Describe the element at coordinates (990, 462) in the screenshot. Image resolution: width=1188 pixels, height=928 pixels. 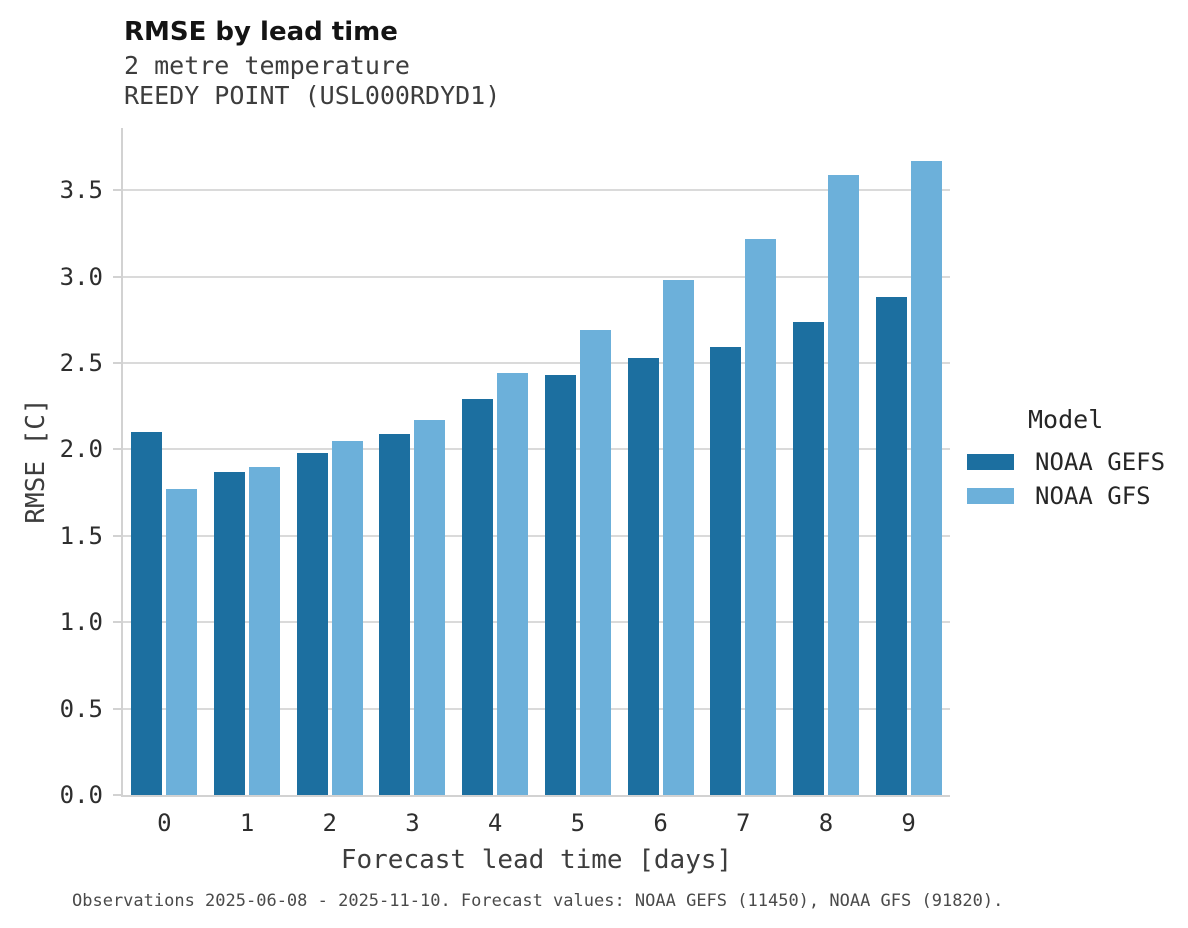
I see `legend-swatch-noaa-gefs` at that location.